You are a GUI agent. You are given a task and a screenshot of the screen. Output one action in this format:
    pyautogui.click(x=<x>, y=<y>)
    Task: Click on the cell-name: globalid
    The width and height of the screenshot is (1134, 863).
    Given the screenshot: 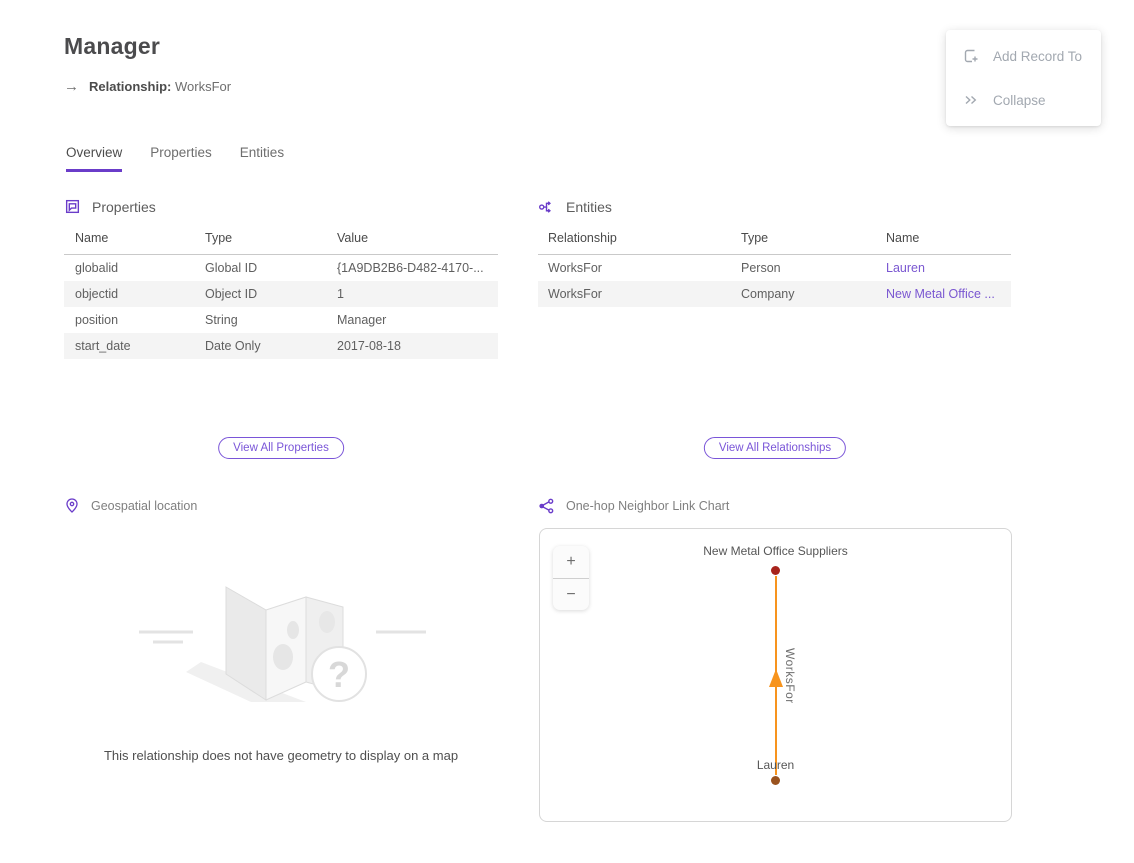 What is the action you would take?
    pyautogui.click(x=97, y=268)
    